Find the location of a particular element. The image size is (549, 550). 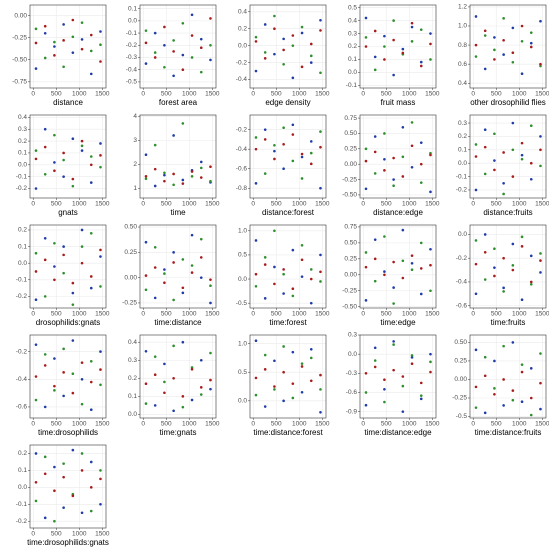

x-axis-title: time:drosophilids is located at coordinates (68, 432).